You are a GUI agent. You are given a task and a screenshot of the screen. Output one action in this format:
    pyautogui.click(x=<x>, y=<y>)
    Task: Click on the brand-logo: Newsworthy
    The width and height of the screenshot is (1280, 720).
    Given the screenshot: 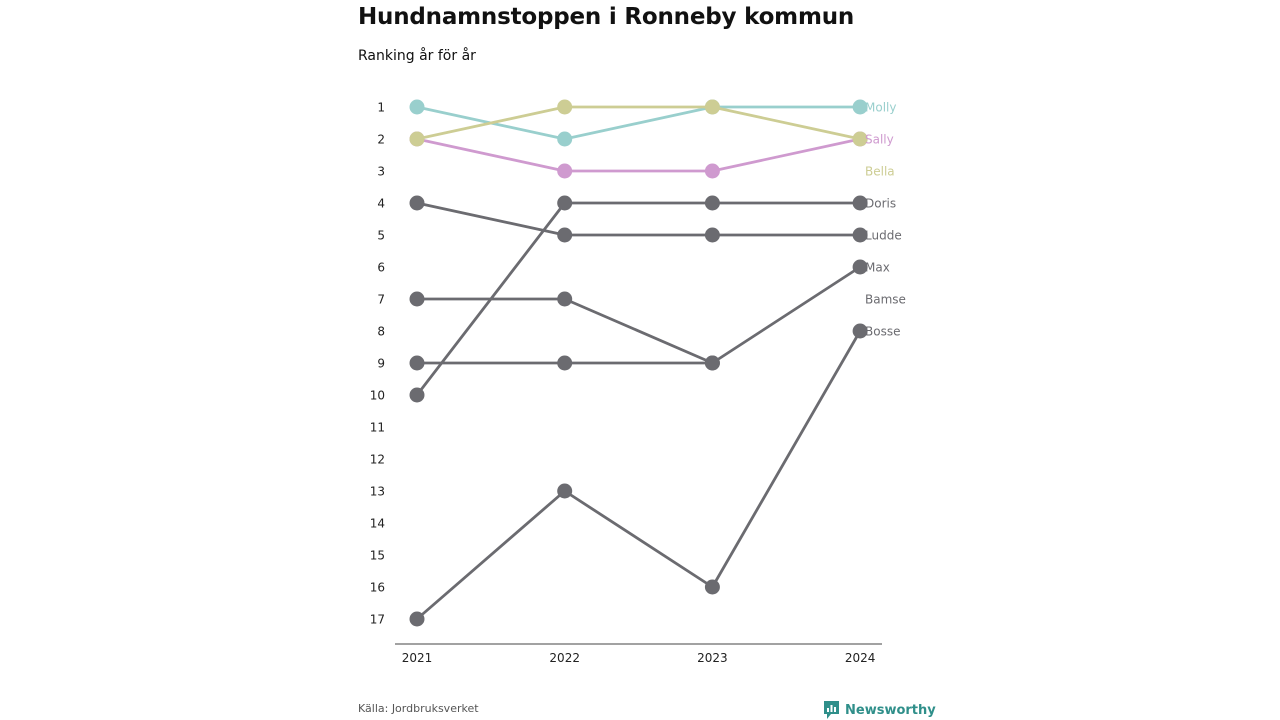 What is the action you would take?
    pyautogui.click(x=879, y=710)
    